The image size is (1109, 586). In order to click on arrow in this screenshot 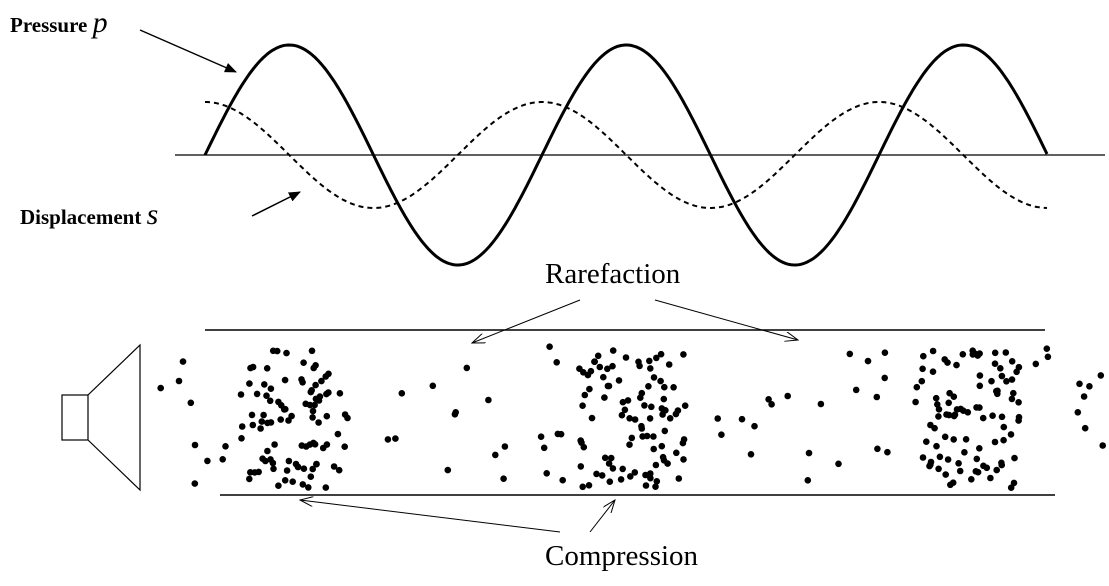, I will do `click(430, 516)`.